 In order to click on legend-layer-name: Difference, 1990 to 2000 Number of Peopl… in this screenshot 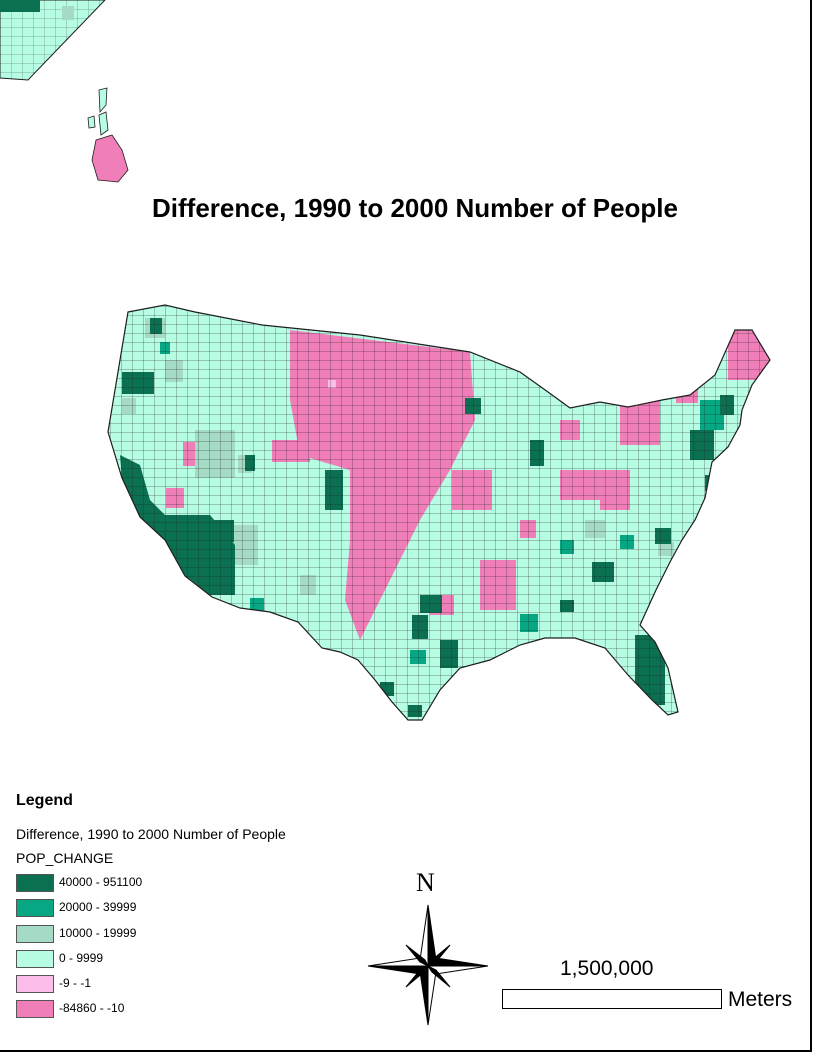, I will do `click(151, 834)`.